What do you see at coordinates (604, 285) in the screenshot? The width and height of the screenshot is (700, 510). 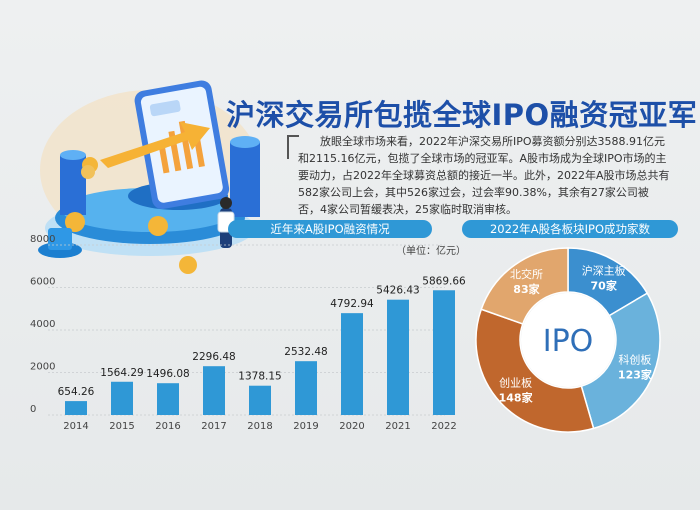 I see `pie-slice-value: 70家` at bounding box center [604, 285].